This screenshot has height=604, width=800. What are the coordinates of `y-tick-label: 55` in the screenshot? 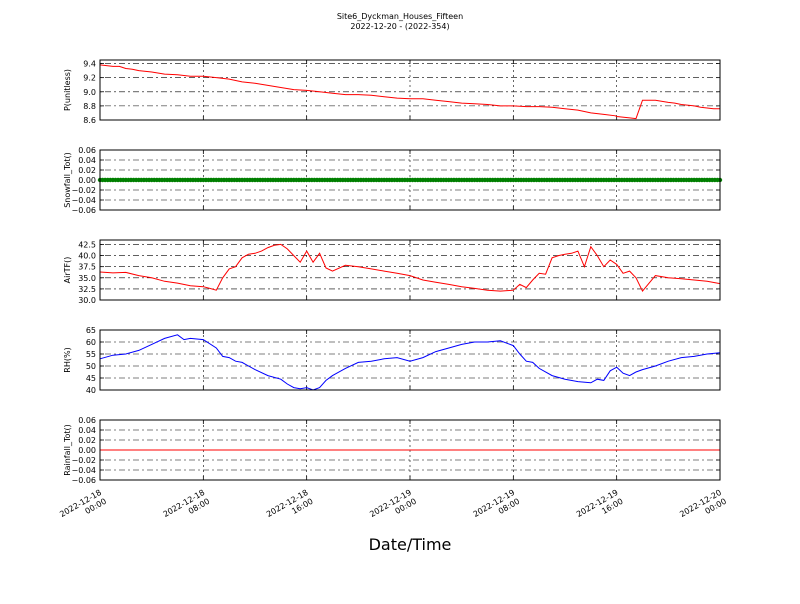 It's located at (91, 354).